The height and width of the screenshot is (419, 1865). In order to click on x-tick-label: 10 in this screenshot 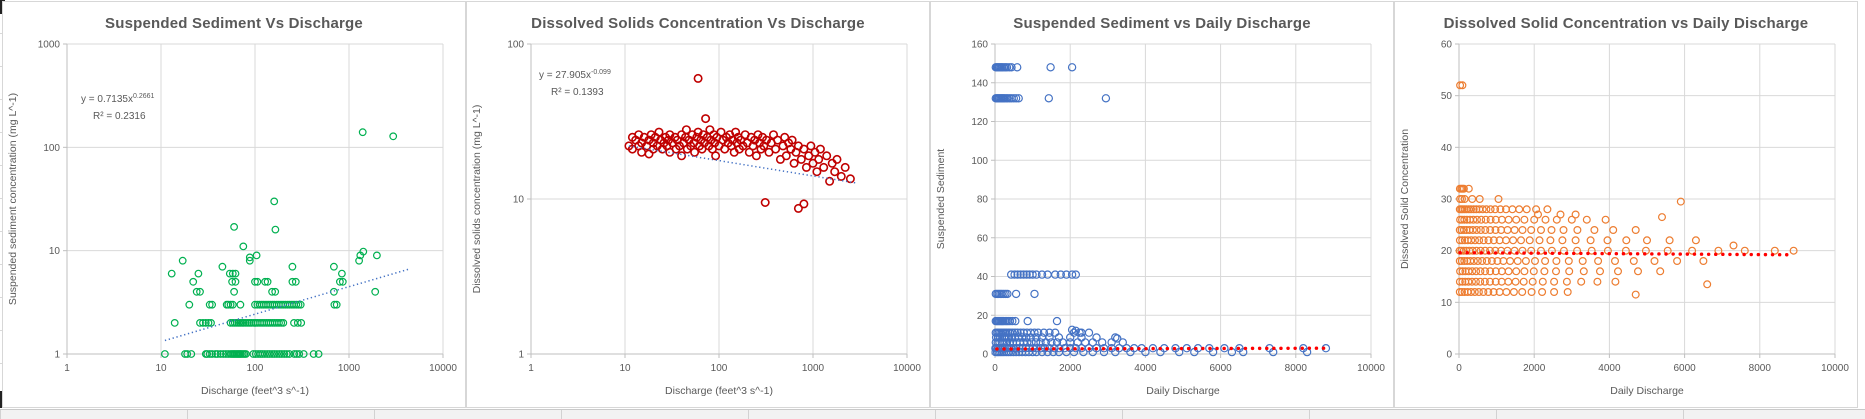, I will do `click(161, 368)`.